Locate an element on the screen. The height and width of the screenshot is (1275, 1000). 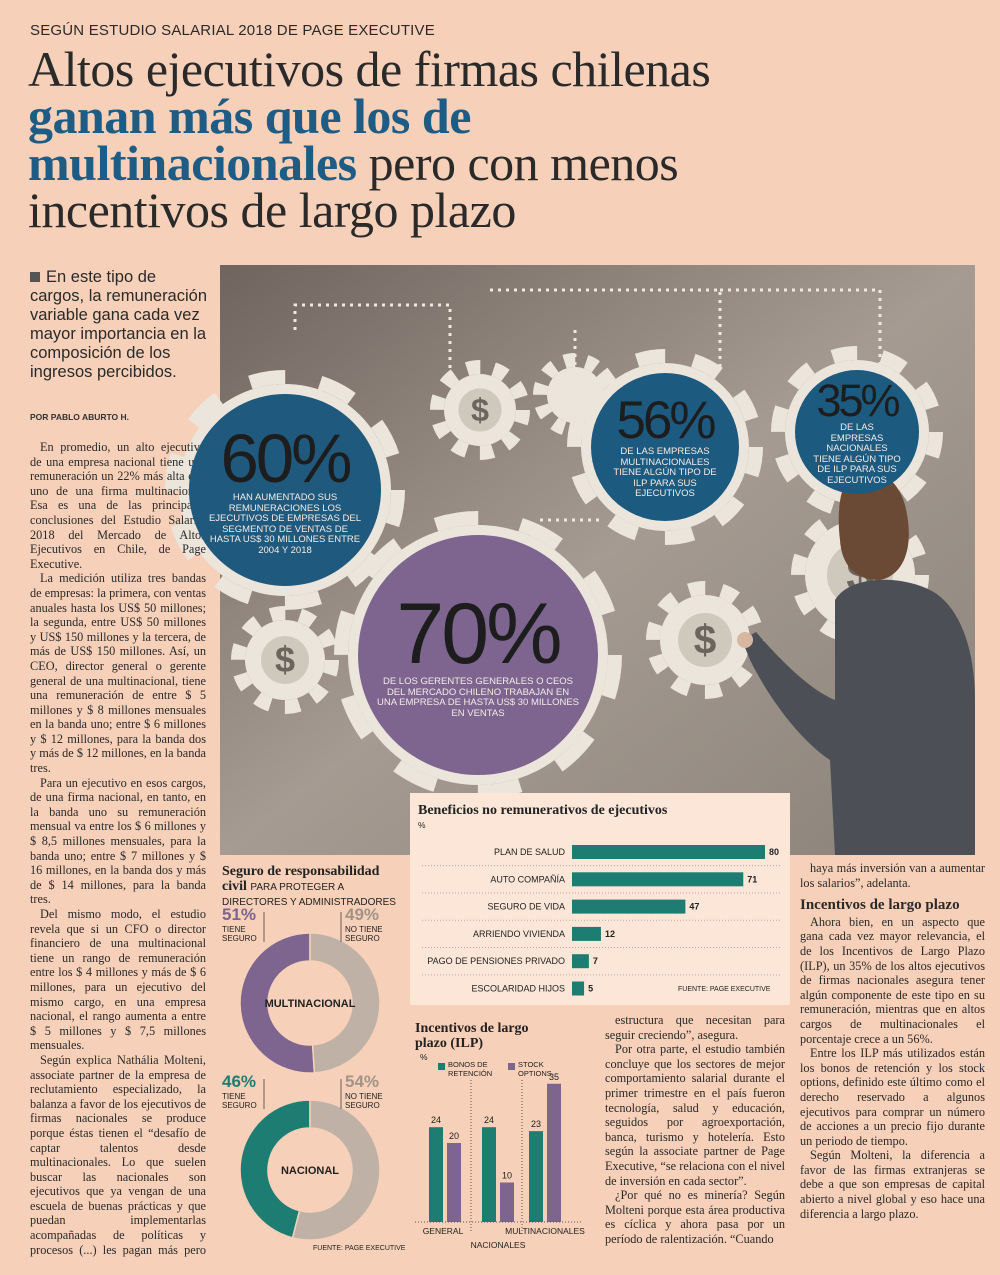
chart-panel is located at coordinates (600, 899).